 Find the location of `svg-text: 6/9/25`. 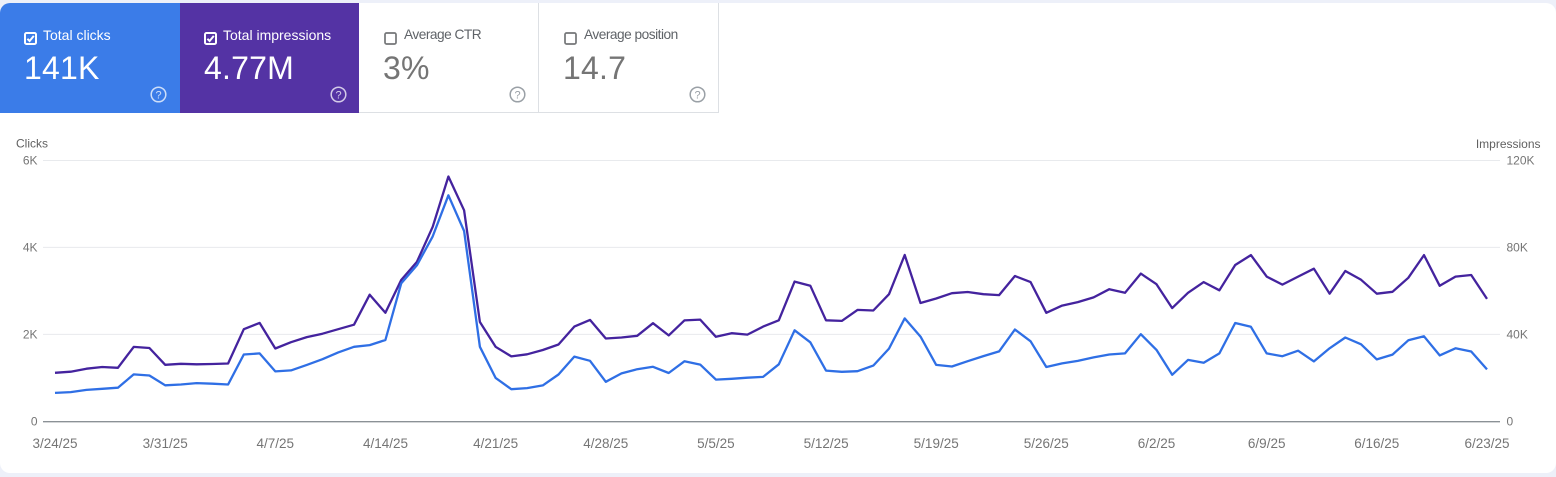

svg-text: 6/9/25 is located at coordinates (1267, 443).